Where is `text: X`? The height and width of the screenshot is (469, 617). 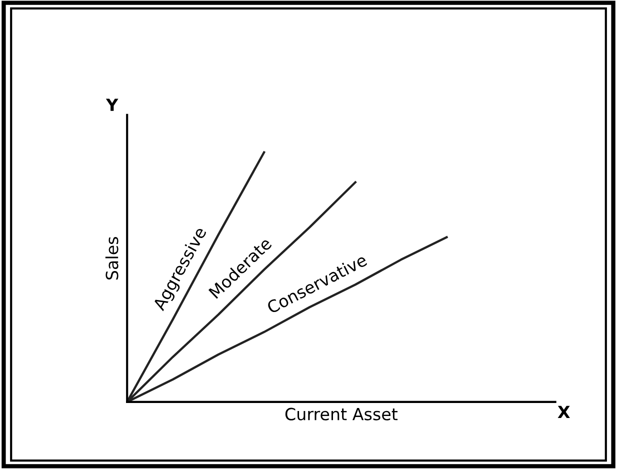
text: X is located at coordinates (564, 412).